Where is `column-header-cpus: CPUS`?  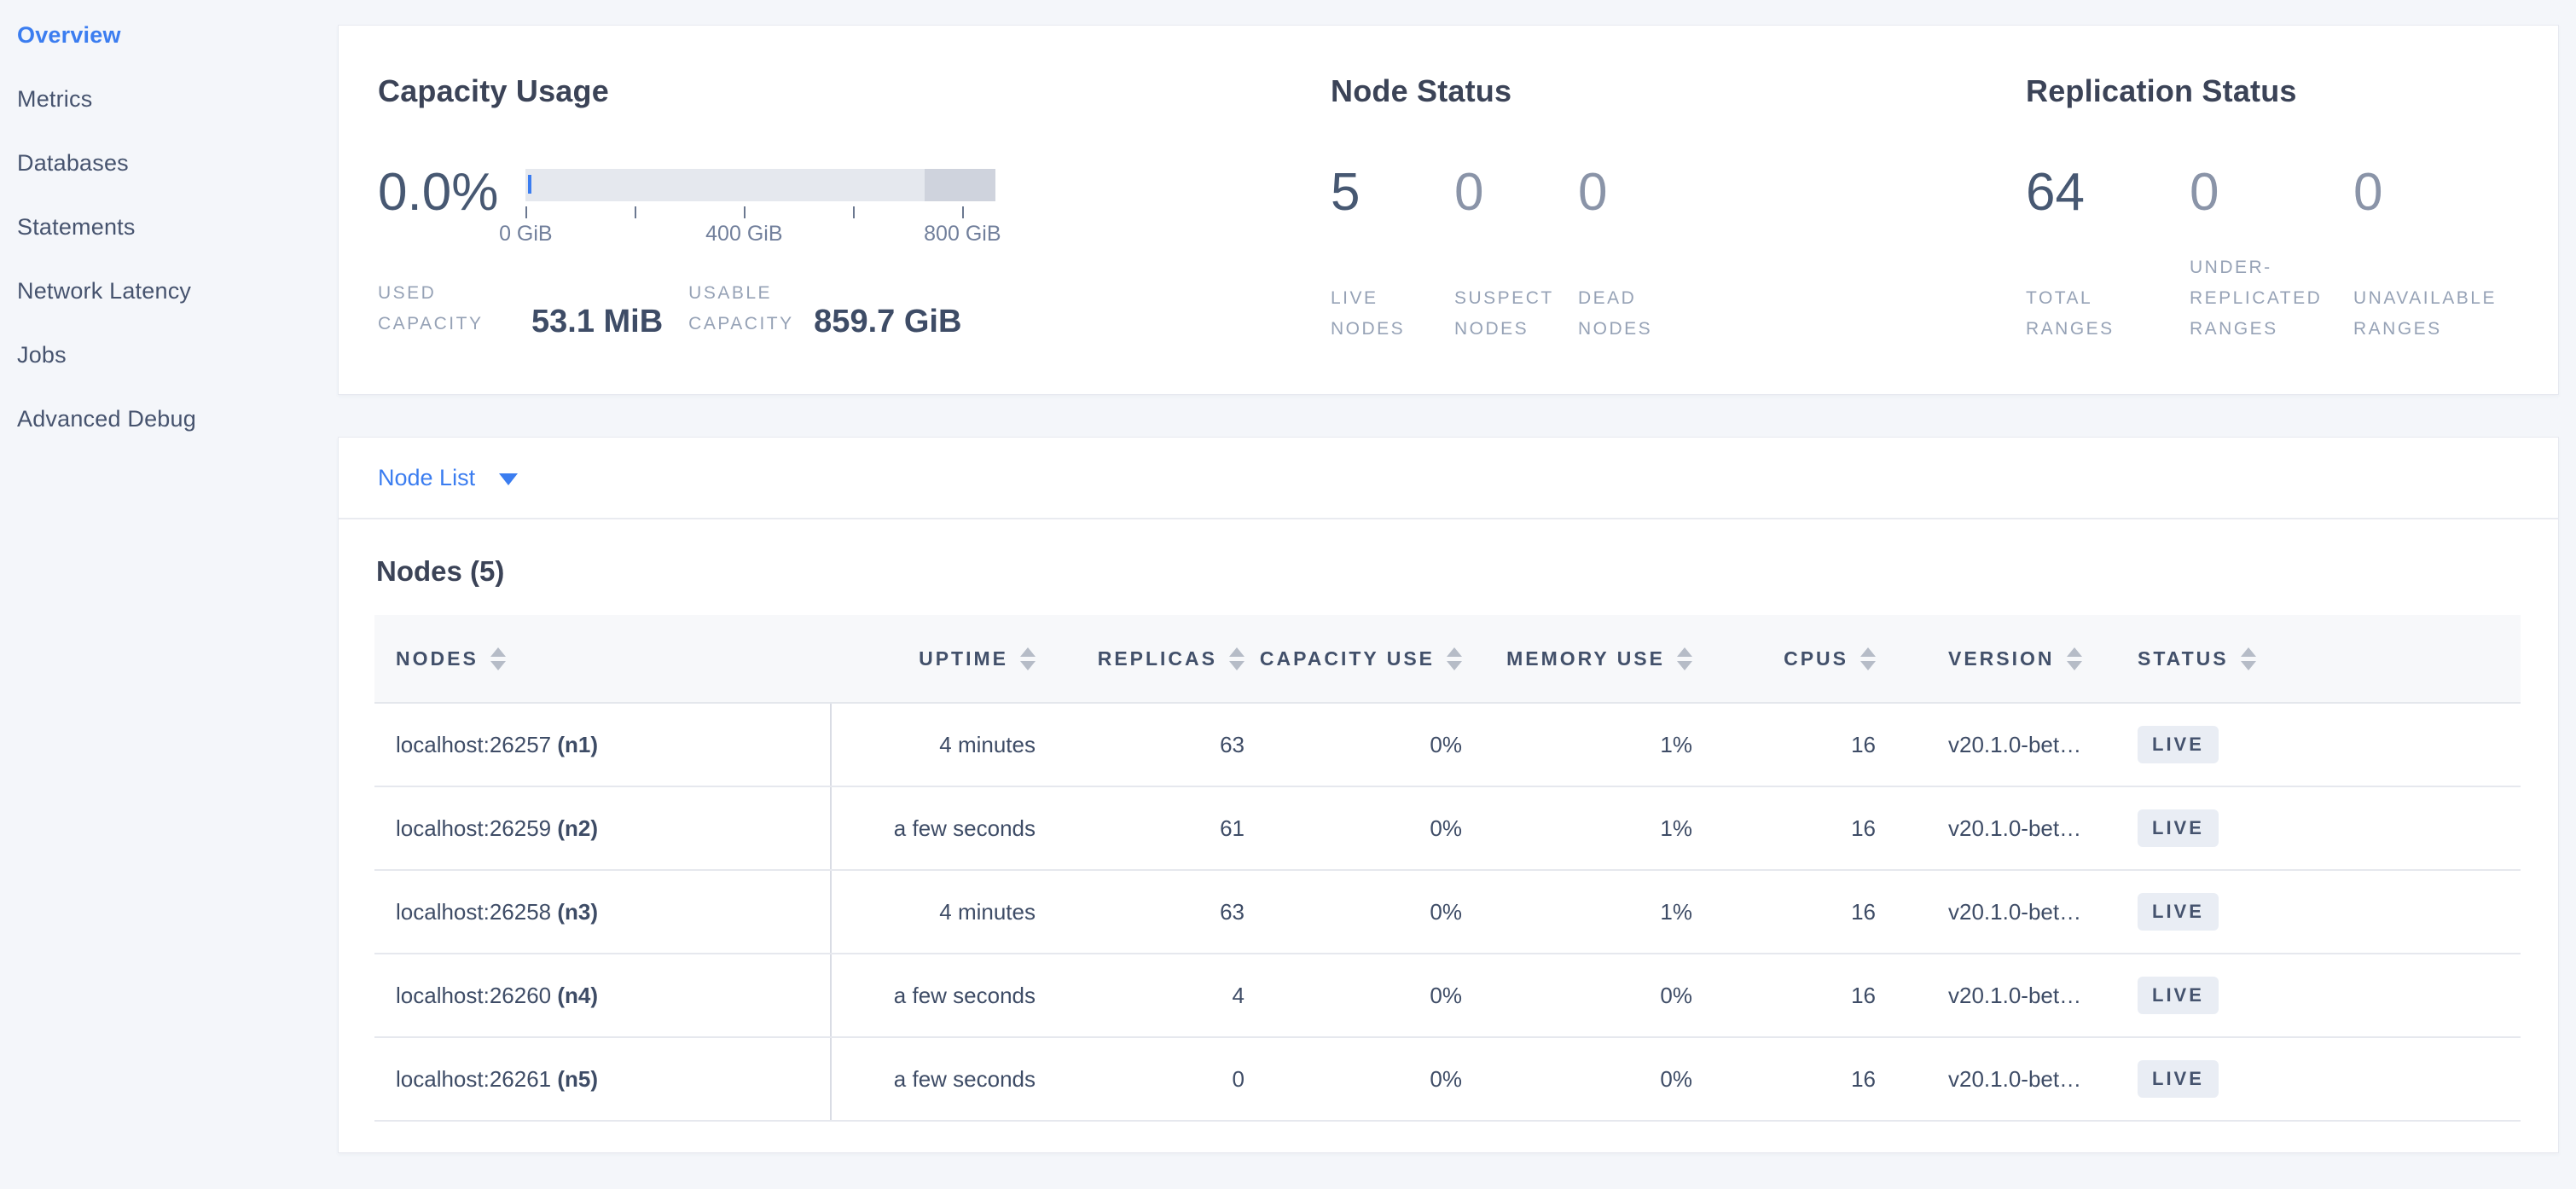 column-header-cpus: CPUS is located at coordinates (1784, 659).